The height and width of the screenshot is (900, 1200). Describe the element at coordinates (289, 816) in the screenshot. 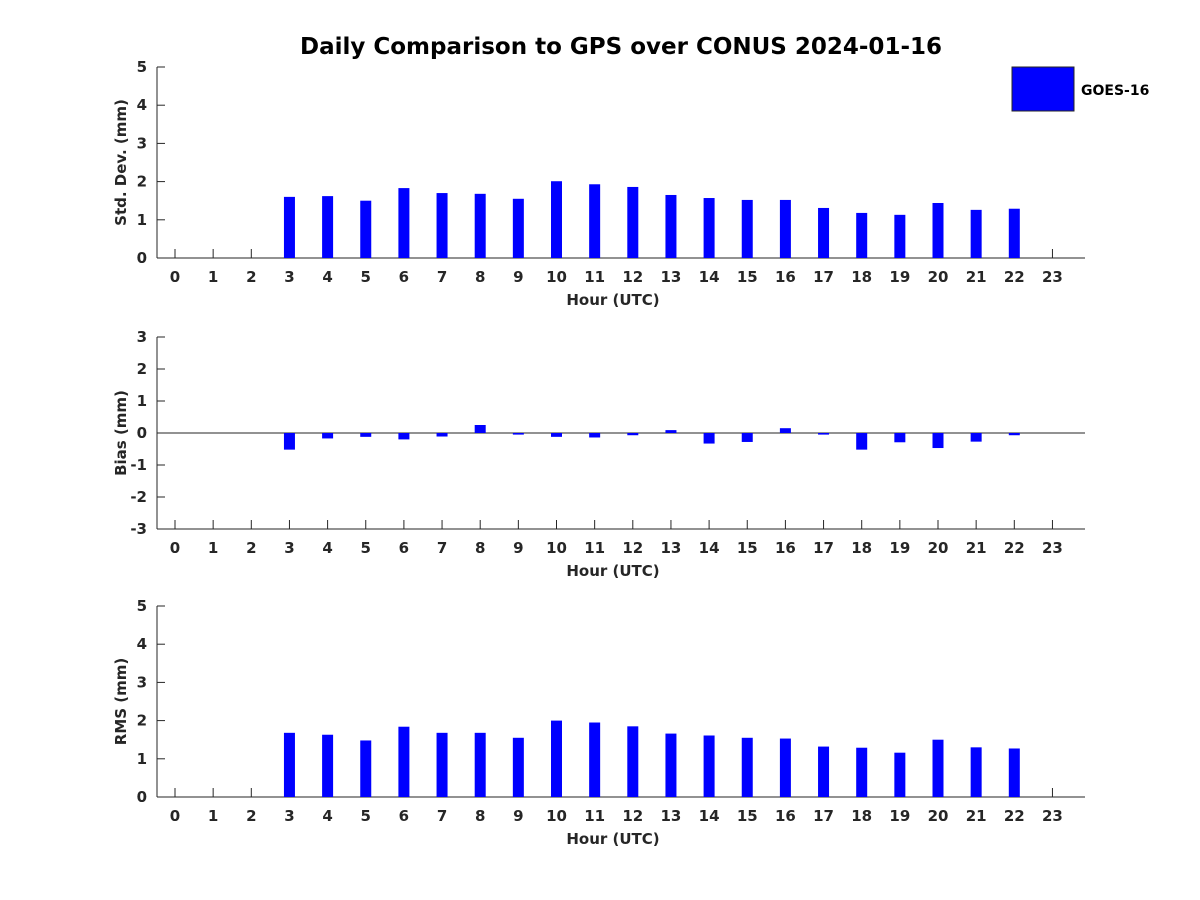

I see `rms-x-tick-label: 3` at that location.